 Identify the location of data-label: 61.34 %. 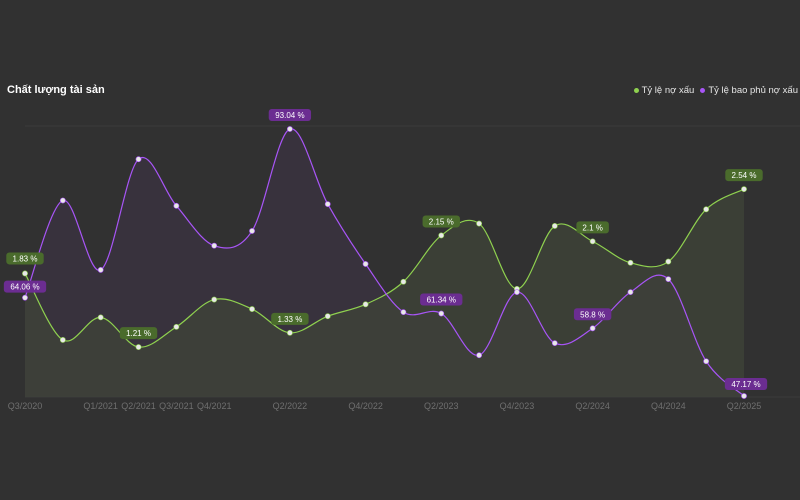
(441, 299).